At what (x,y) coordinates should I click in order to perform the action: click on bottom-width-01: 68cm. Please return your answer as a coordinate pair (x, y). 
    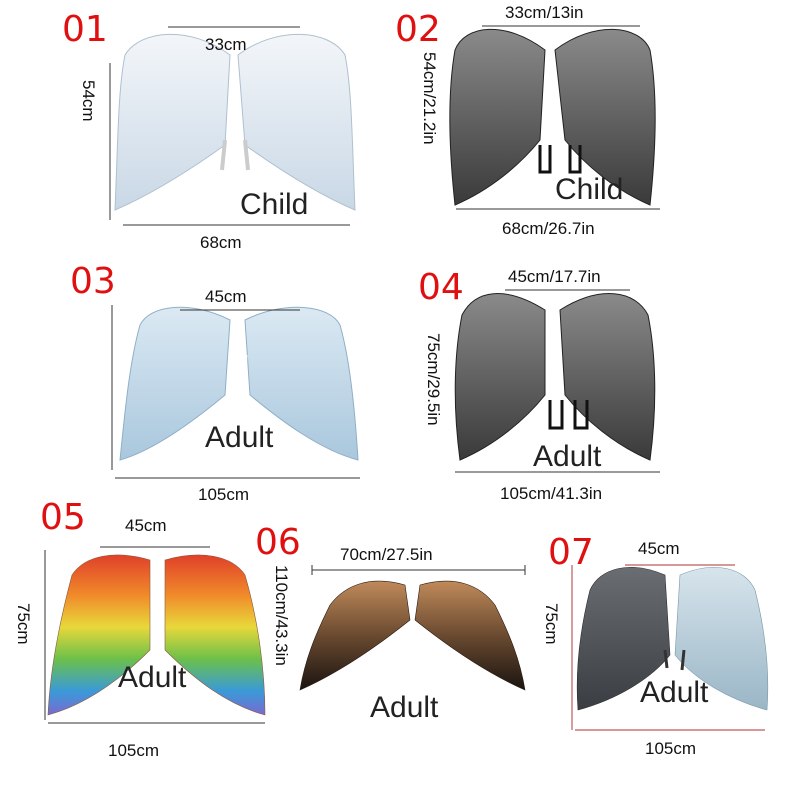
    Looking at the image, I should click on (221, 242).